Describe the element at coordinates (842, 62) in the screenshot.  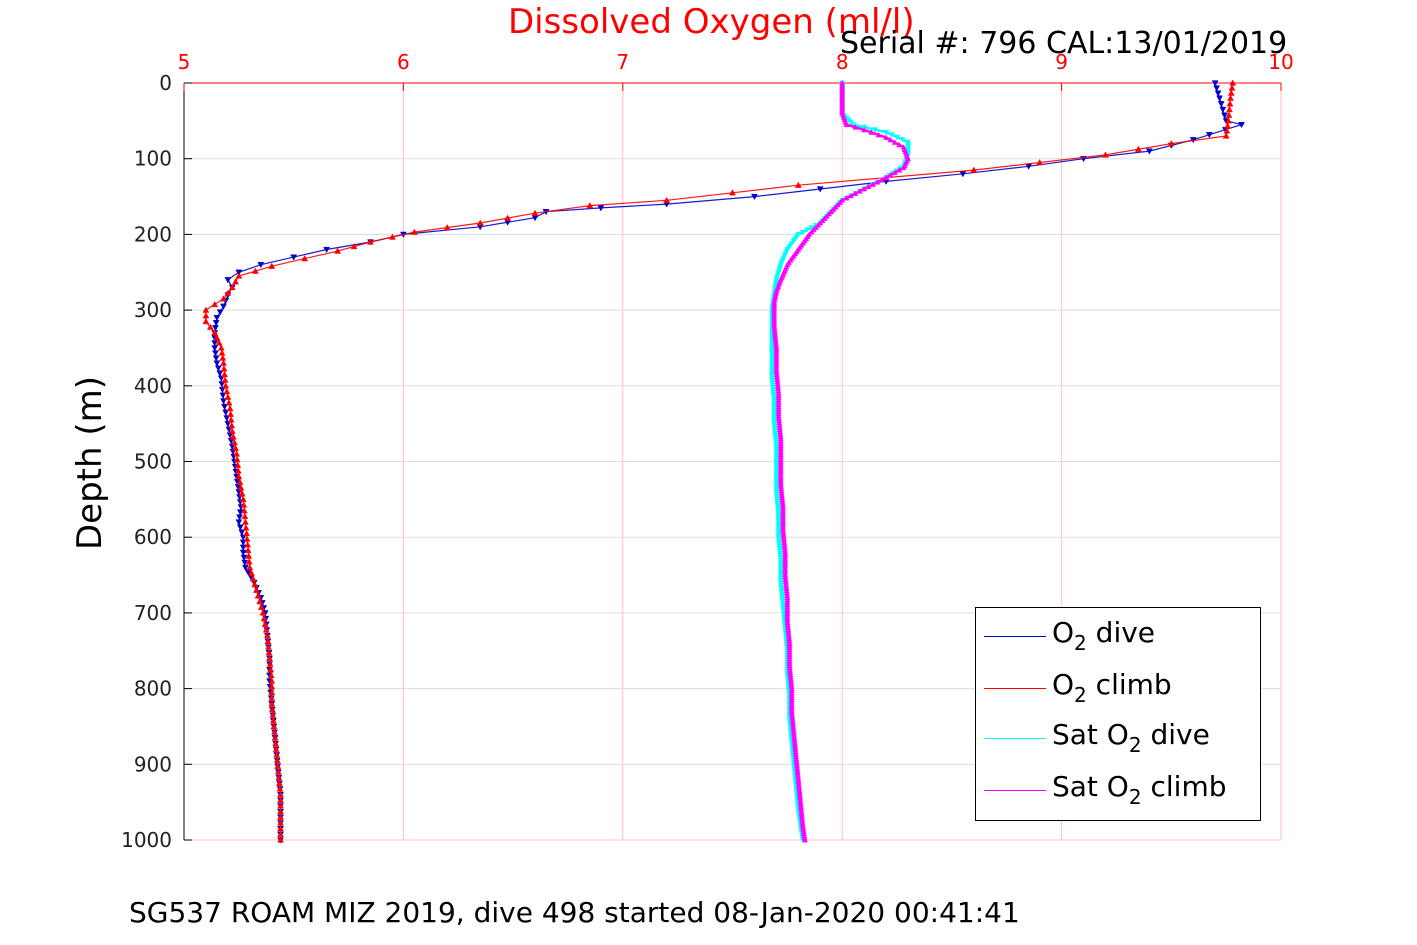
I see `x-tick-label: 8` at that location.